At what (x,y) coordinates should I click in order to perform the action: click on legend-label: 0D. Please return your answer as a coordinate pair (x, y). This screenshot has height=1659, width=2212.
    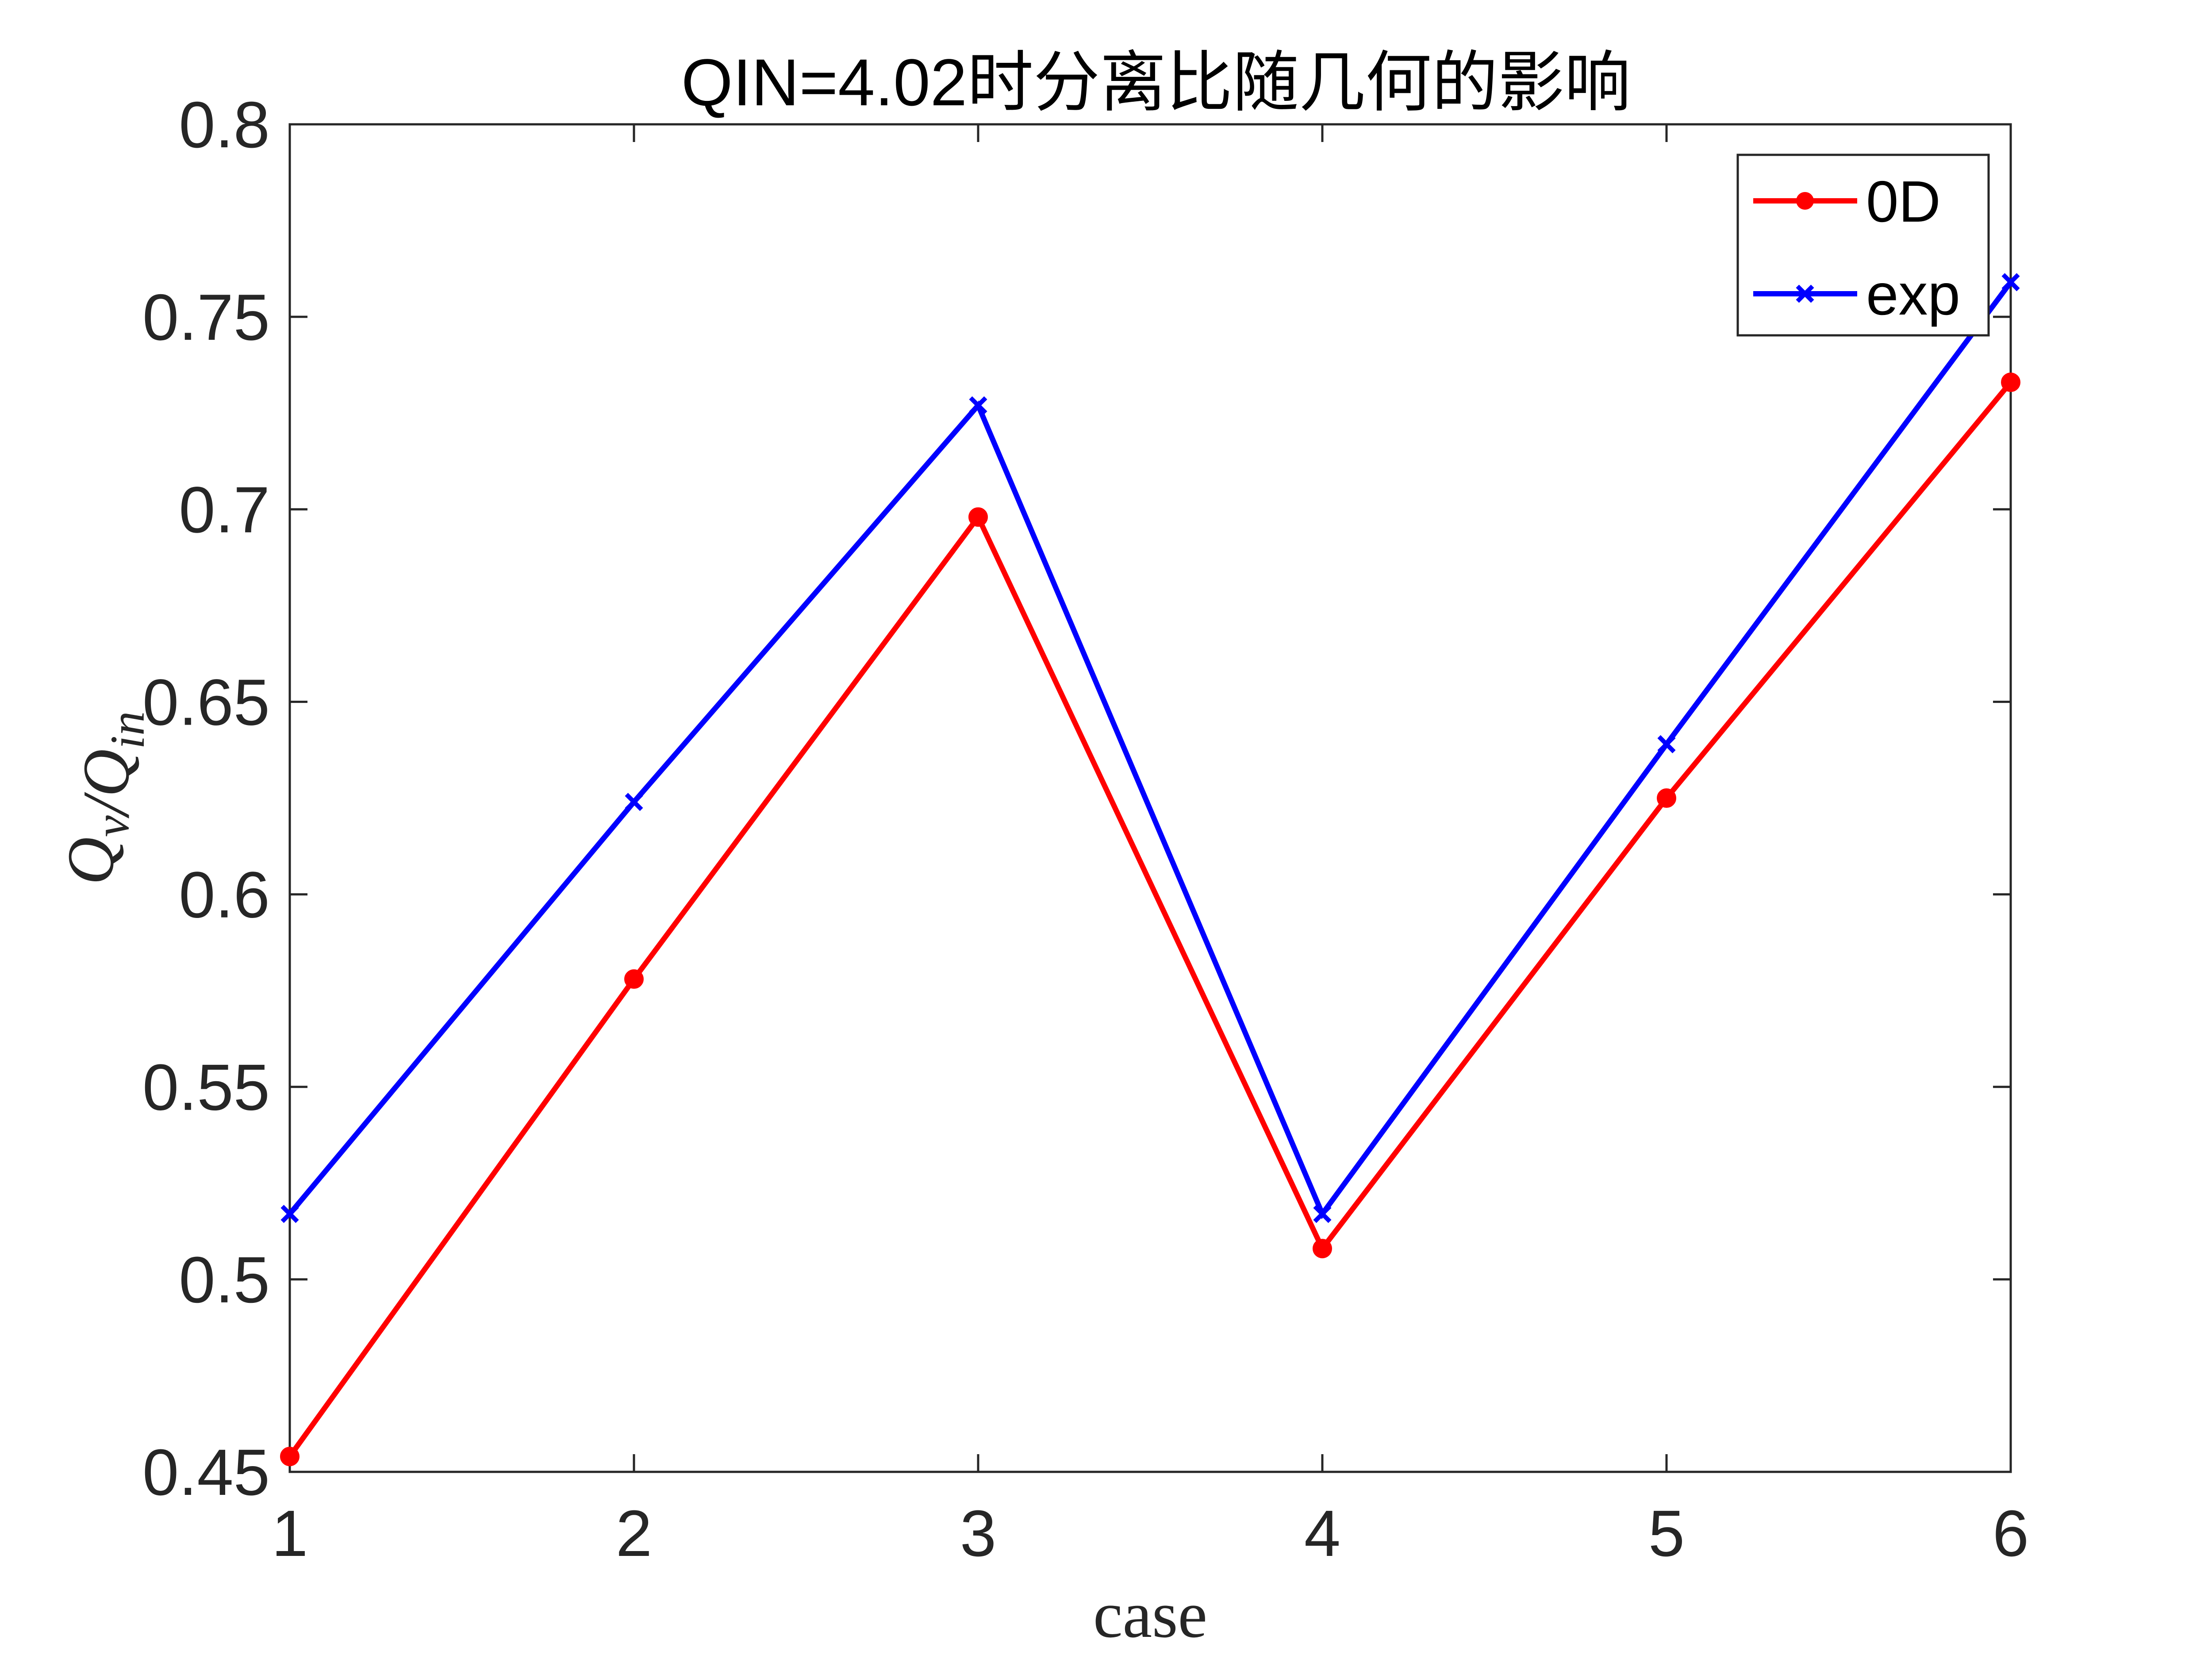
    Looking at the image, I should click on (1904, 202).